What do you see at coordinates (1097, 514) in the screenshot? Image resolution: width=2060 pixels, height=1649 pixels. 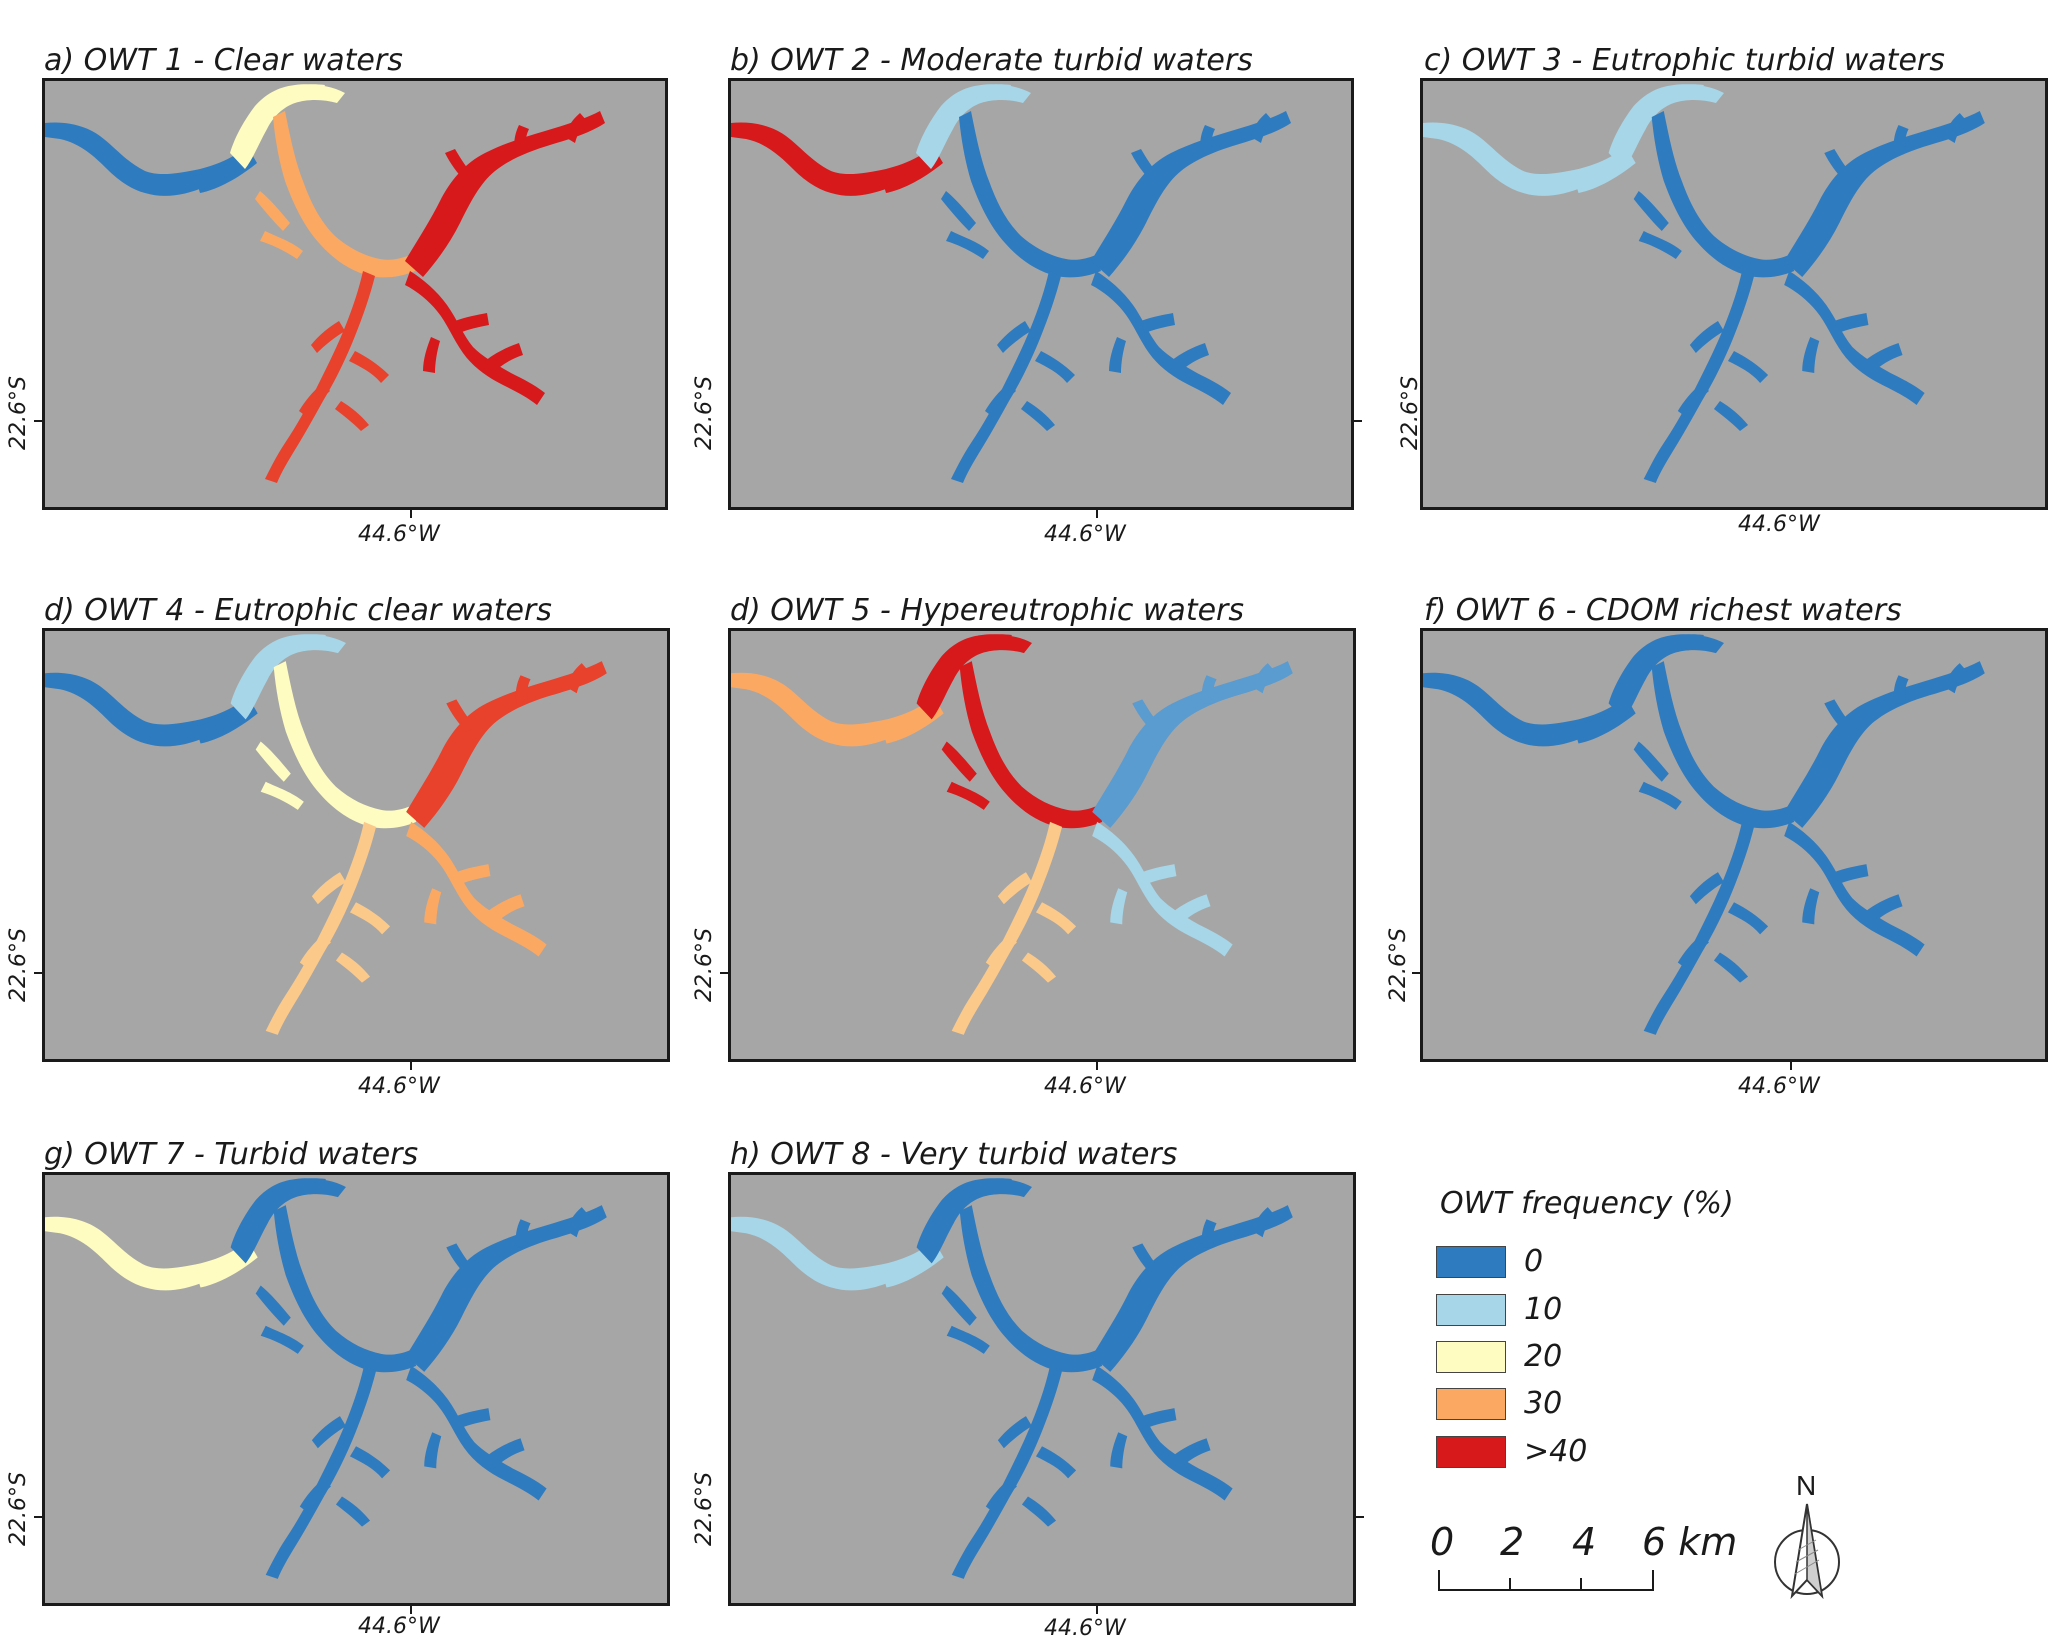 I see `panel-b-lon-tick` at bounding box center [1097, 514].